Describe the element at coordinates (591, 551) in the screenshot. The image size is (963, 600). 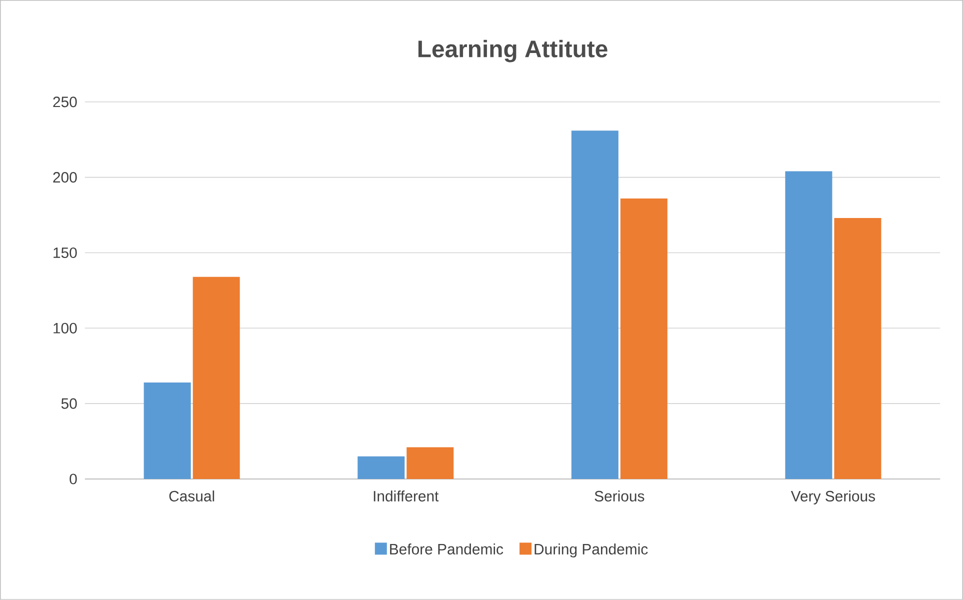
I see `legend-label: During Pandemic` at that location.